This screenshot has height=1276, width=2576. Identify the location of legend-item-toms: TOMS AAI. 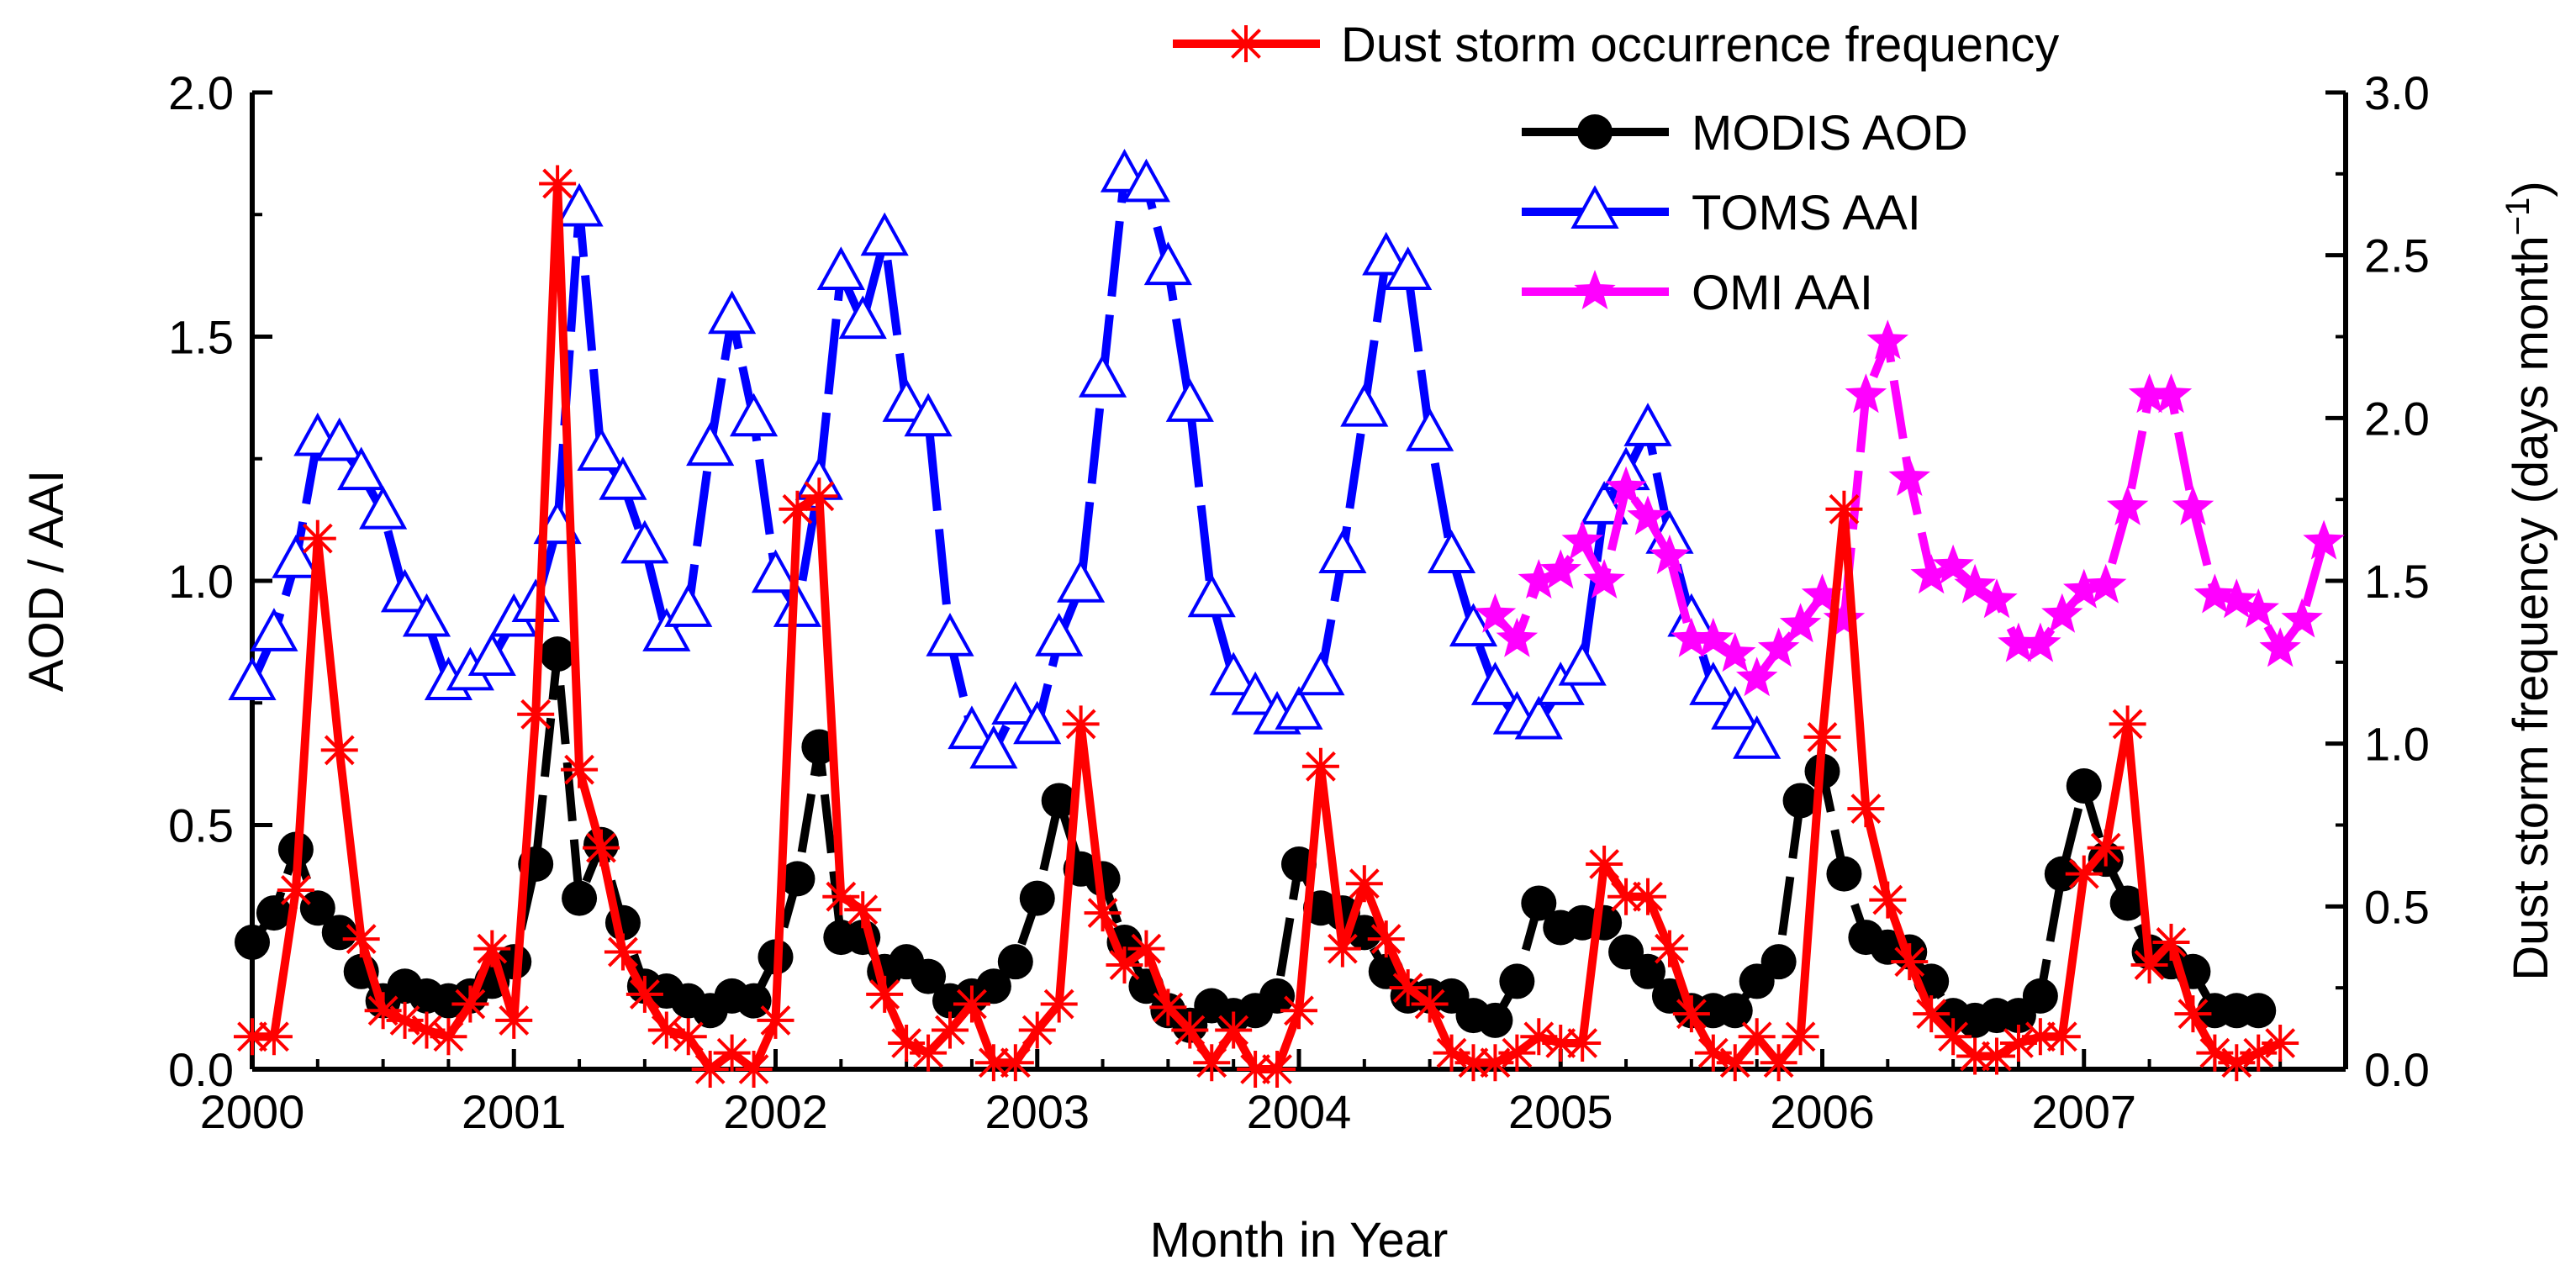
(1721, 212).